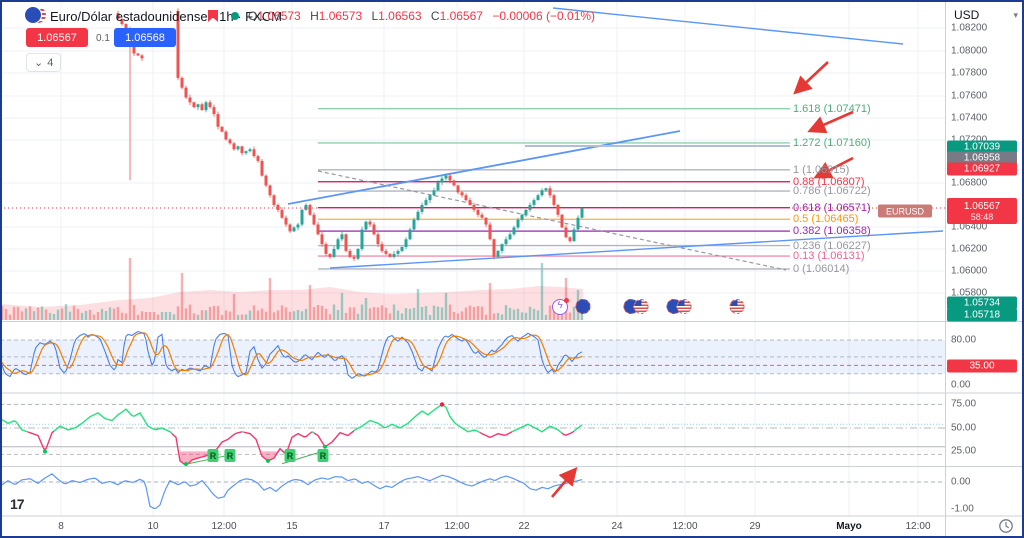 The image size is (1024, 538). What do you see at coordinates (829, 256) in the screenshot?
I see `fib-level-label-0.13: 0.13 (1.06131)` at bounding box center [829, 256].